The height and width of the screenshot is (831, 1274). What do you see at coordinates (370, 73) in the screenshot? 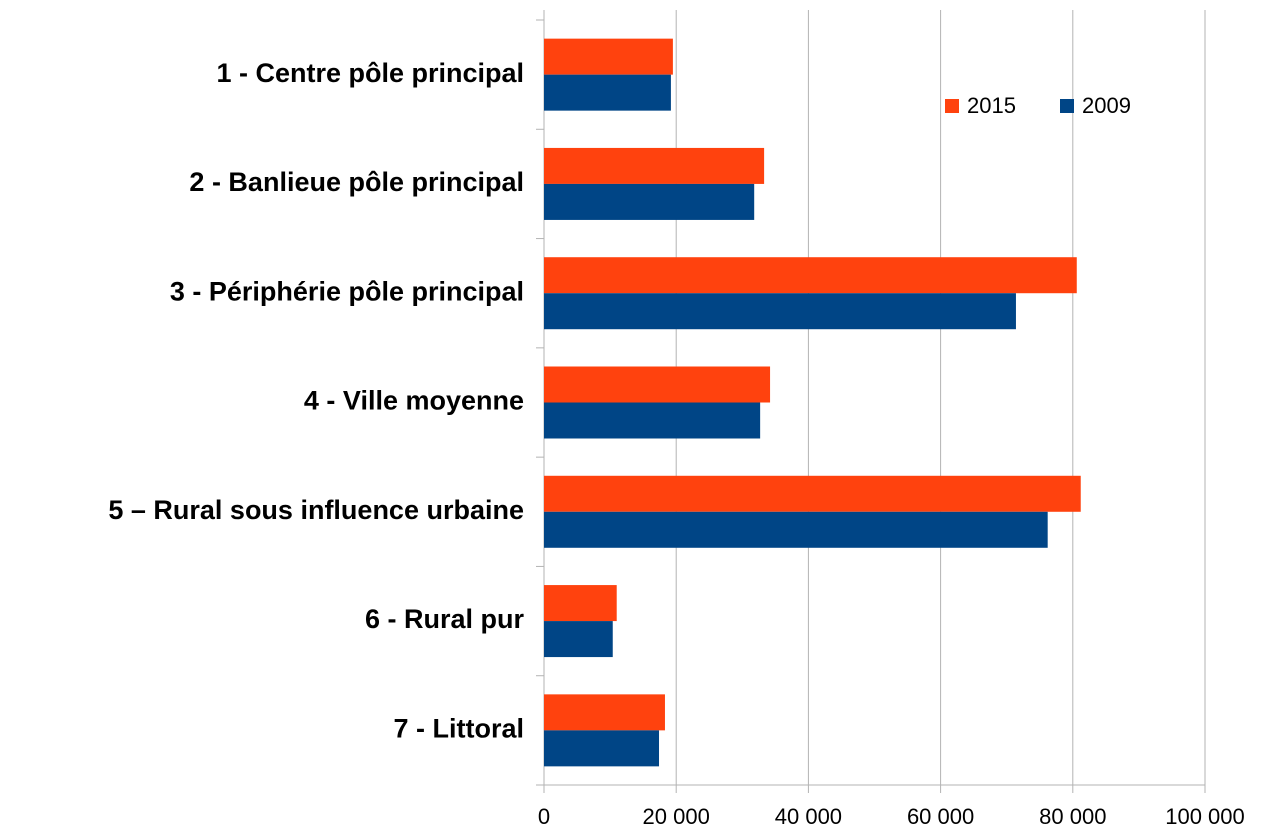
I see `y-tick-label: 1 - Centre pôle principal` at bounding box center [370, 73].